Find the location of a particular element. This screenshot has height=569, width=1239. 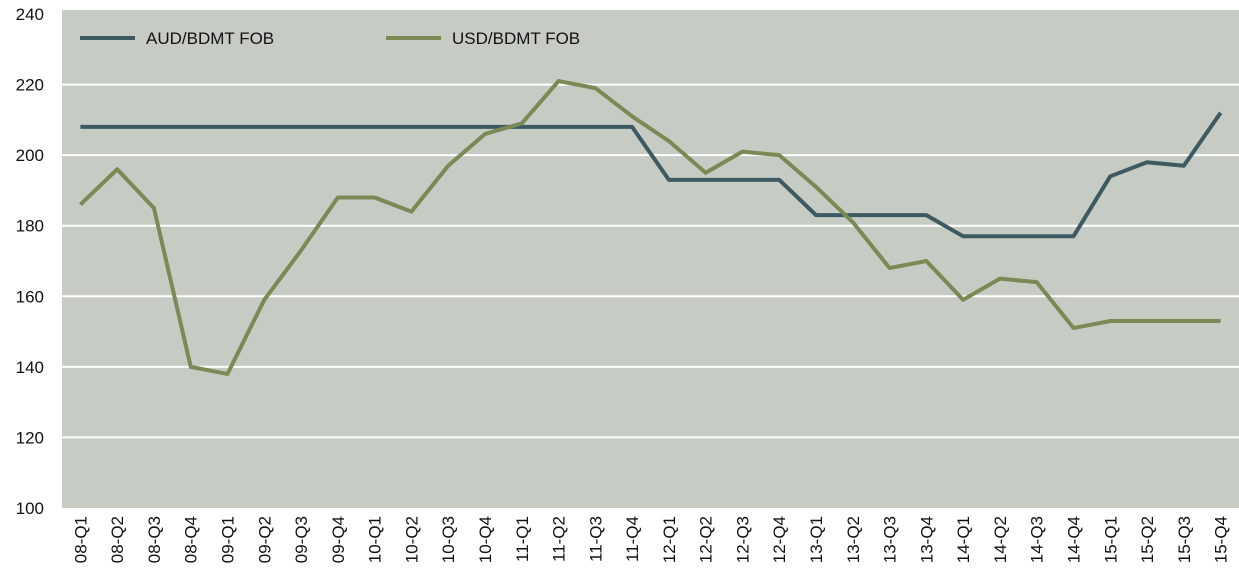

y-tick-label: 120 is located at coordinates (30, 437).